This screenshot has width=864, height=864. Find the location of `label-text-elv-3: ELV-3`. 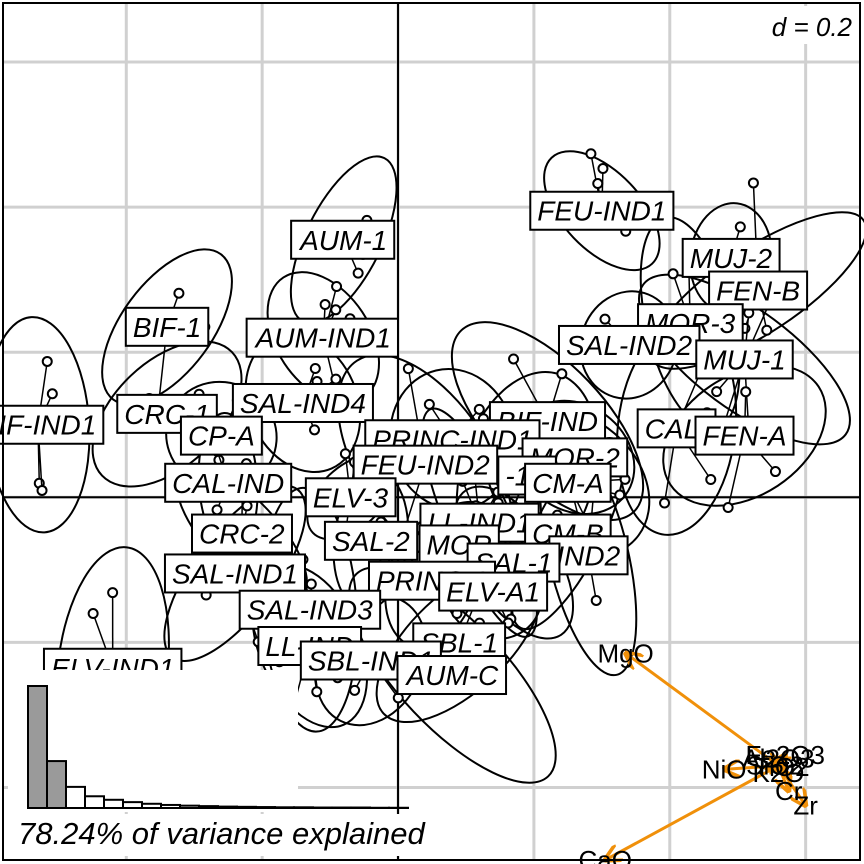

label-text-elv-3: ELV-3 is located at coordinates (351, 497).